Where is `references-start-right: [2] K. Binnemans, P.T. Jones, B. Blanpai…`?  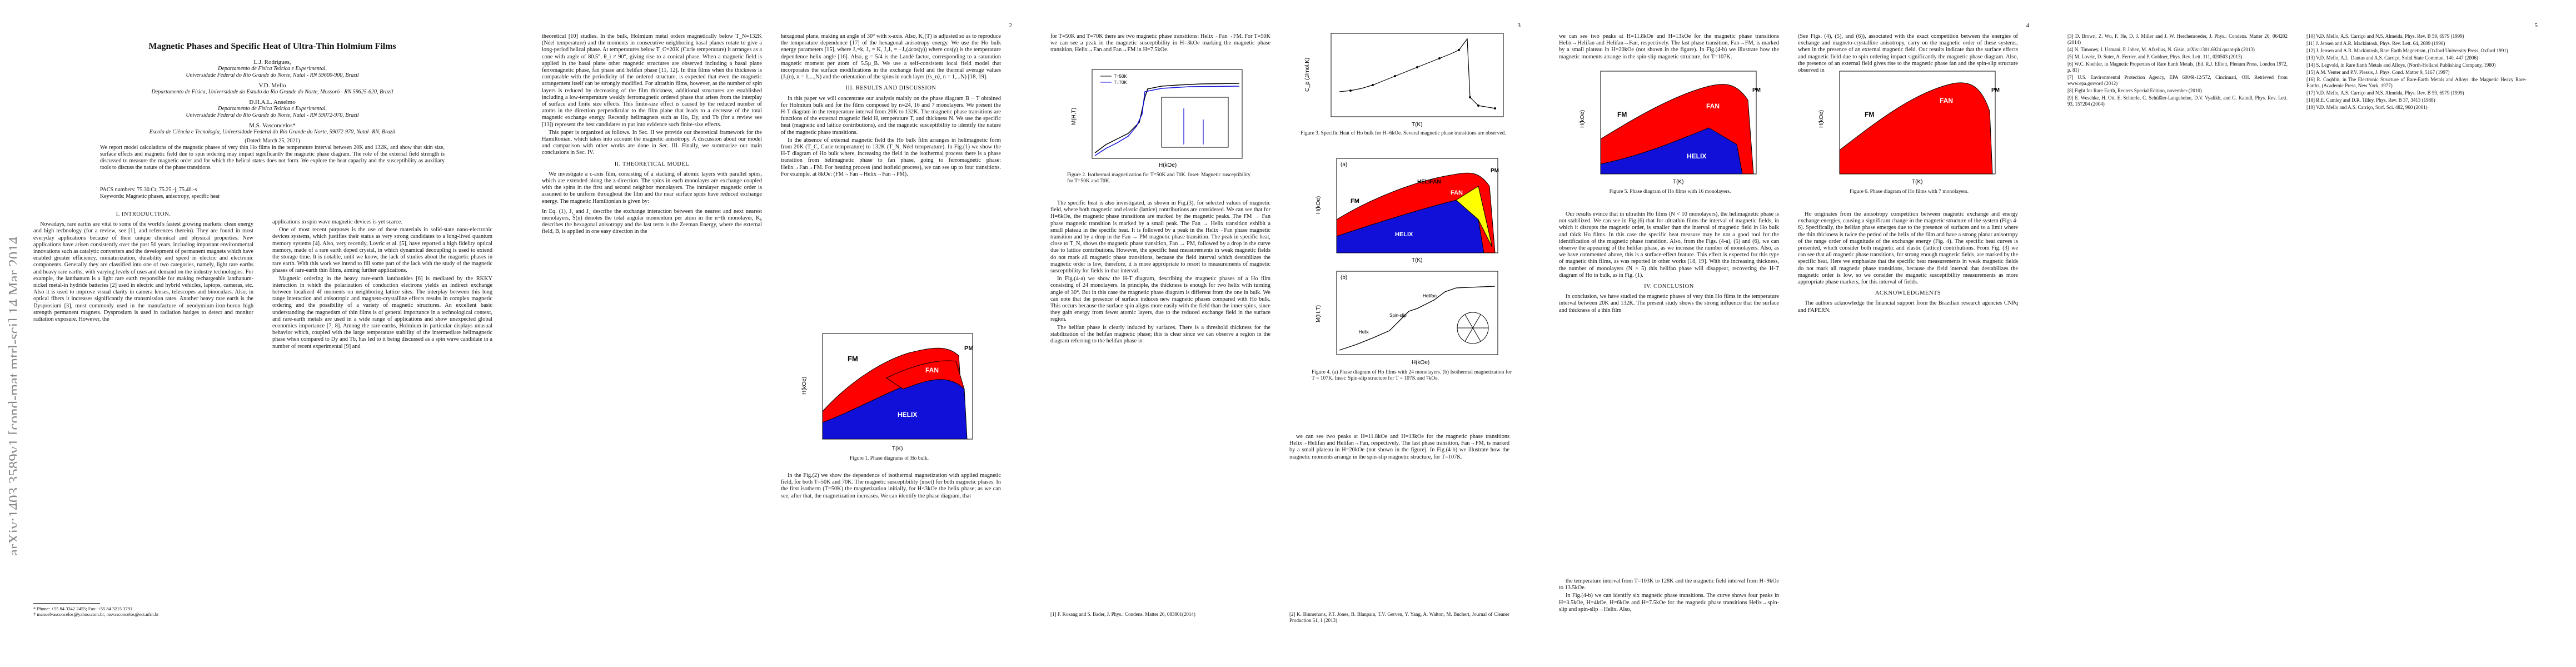
references-start-right: [2] K. Binnemans, P.T. Jones, B. Blanpai… is located at coordinates (1399, 618).